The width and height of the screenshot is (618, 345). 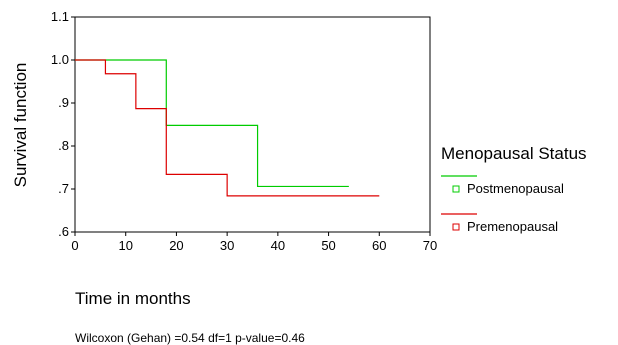 What do you see at coordinates (379, 245) in the screenshot?
I see `x-tick-label: 60` at bounding box center [379, 245].